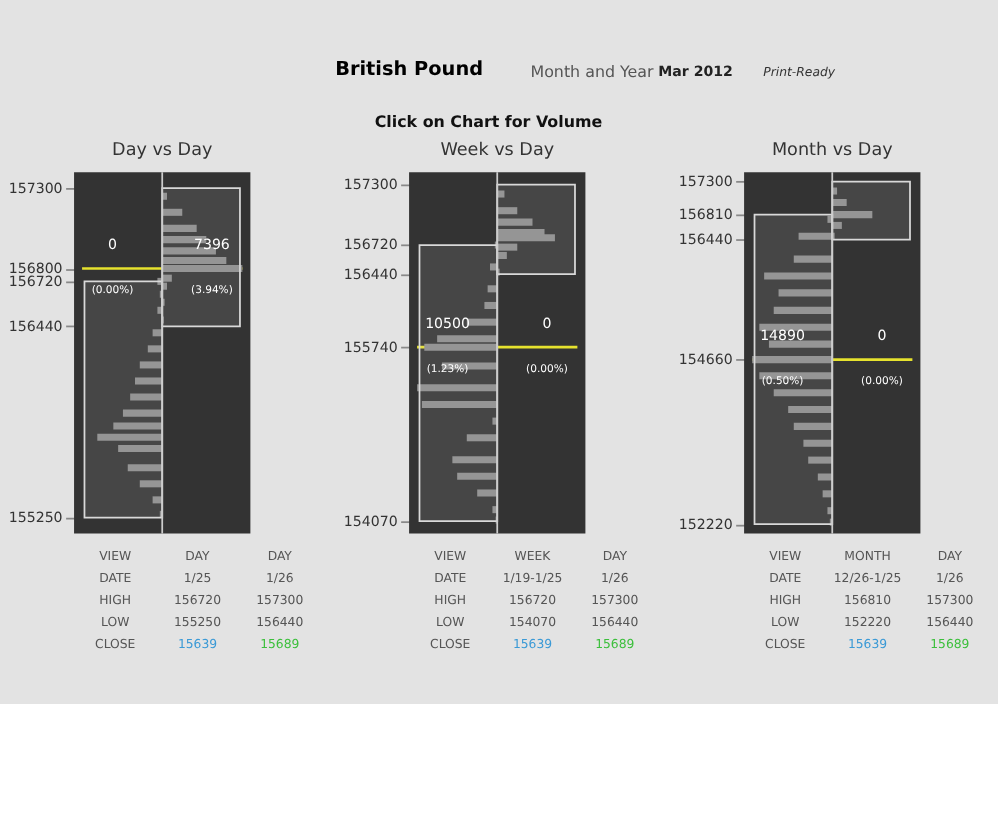 The image size is (998, 820). I want to click on y-tick-label: 152220, so click(706, 523).